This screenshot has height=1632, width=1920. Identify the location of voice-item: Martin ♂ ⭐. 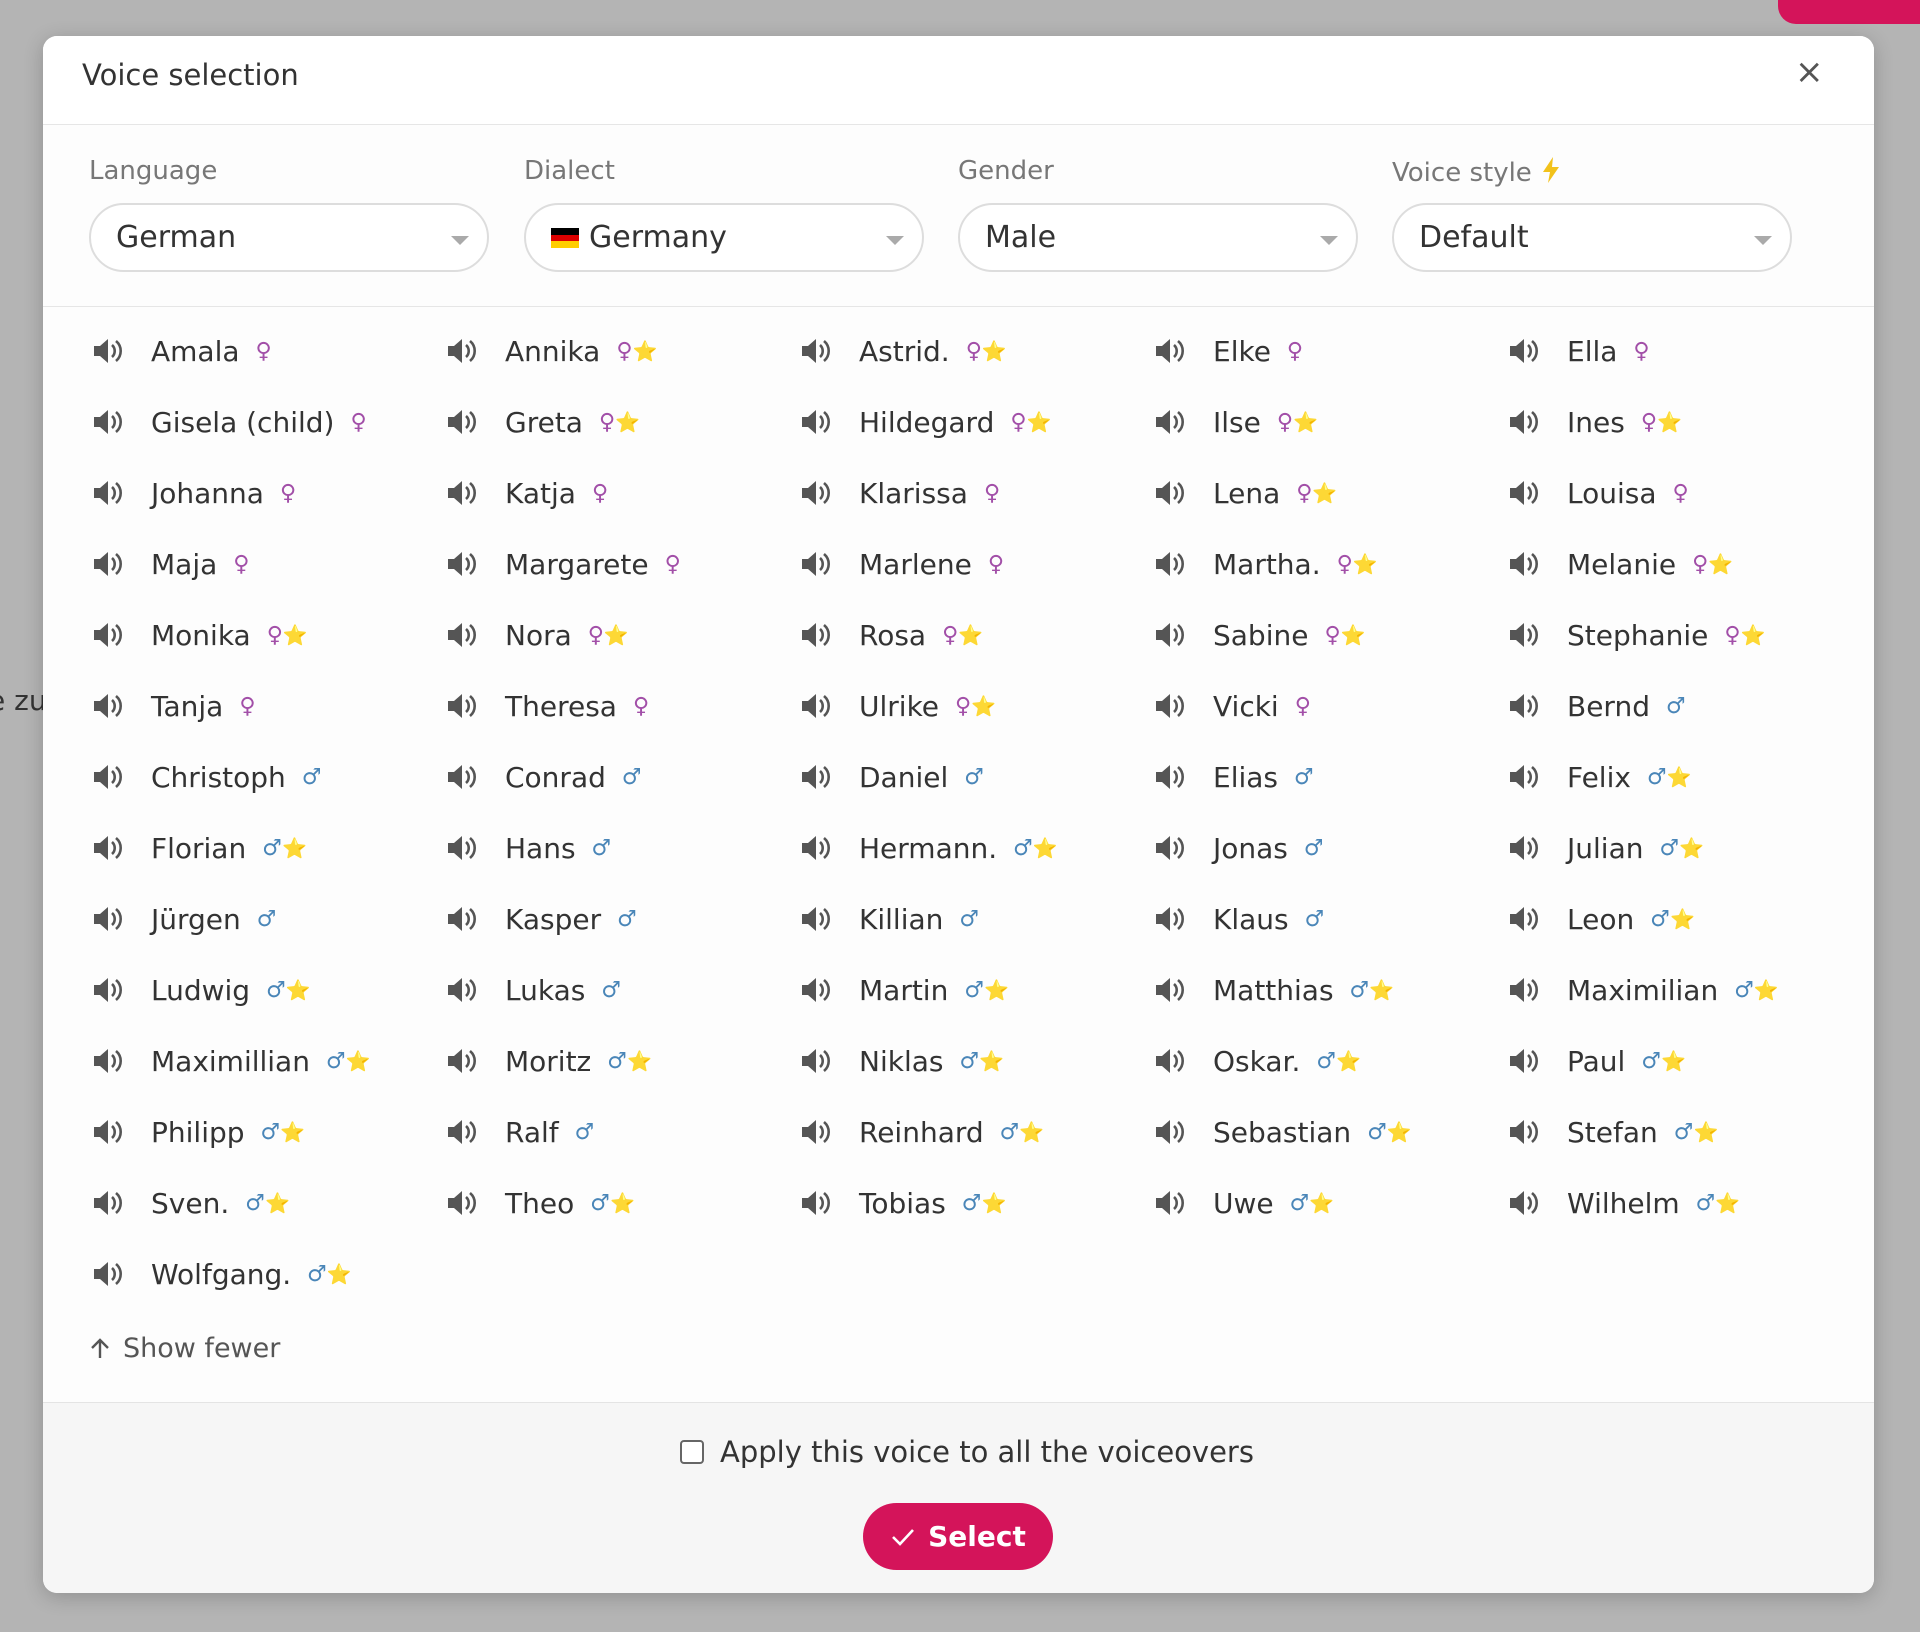
(904, 990).